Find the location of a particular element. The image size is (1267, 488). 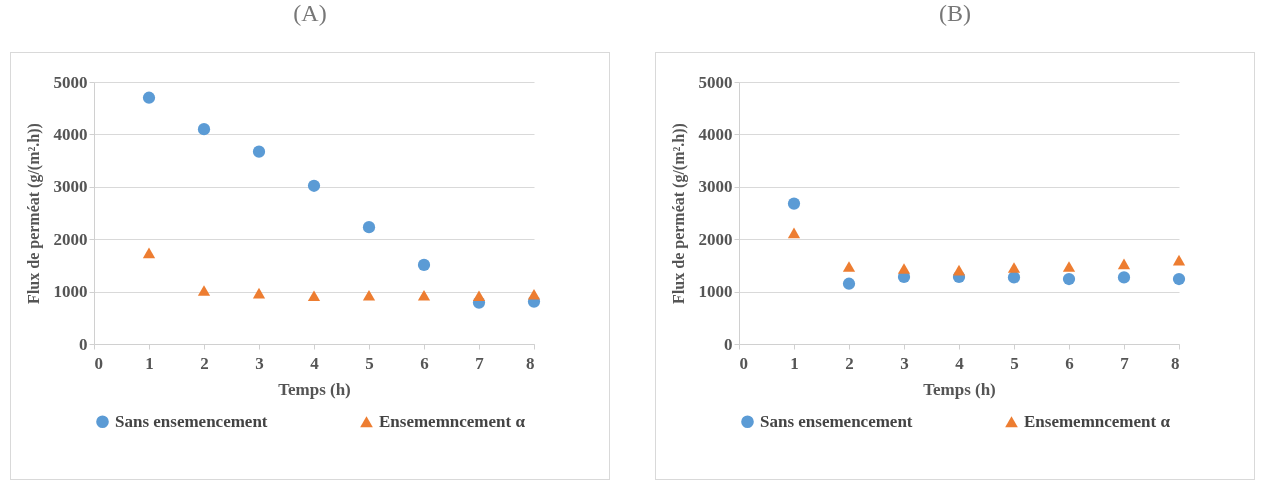

chart-title: (A) is located at coordinates (310, 14).